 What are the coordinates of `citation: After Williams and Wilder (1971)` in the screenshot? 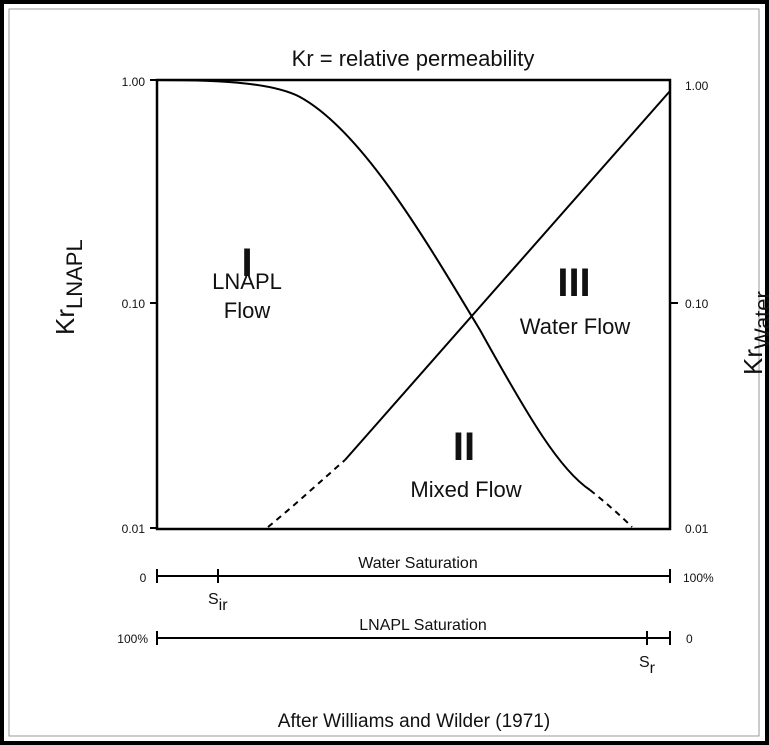 It's located at (414, 721).